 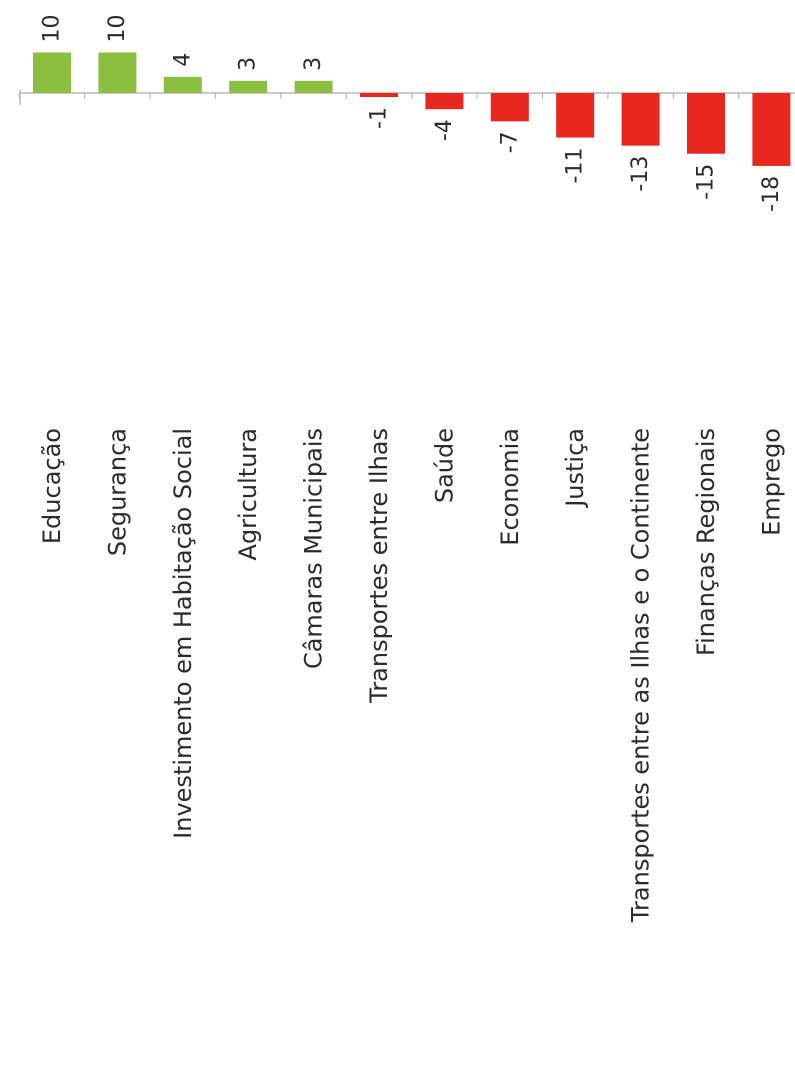 I want to click on category-label: Agricultura, so click(x=248, y=494).